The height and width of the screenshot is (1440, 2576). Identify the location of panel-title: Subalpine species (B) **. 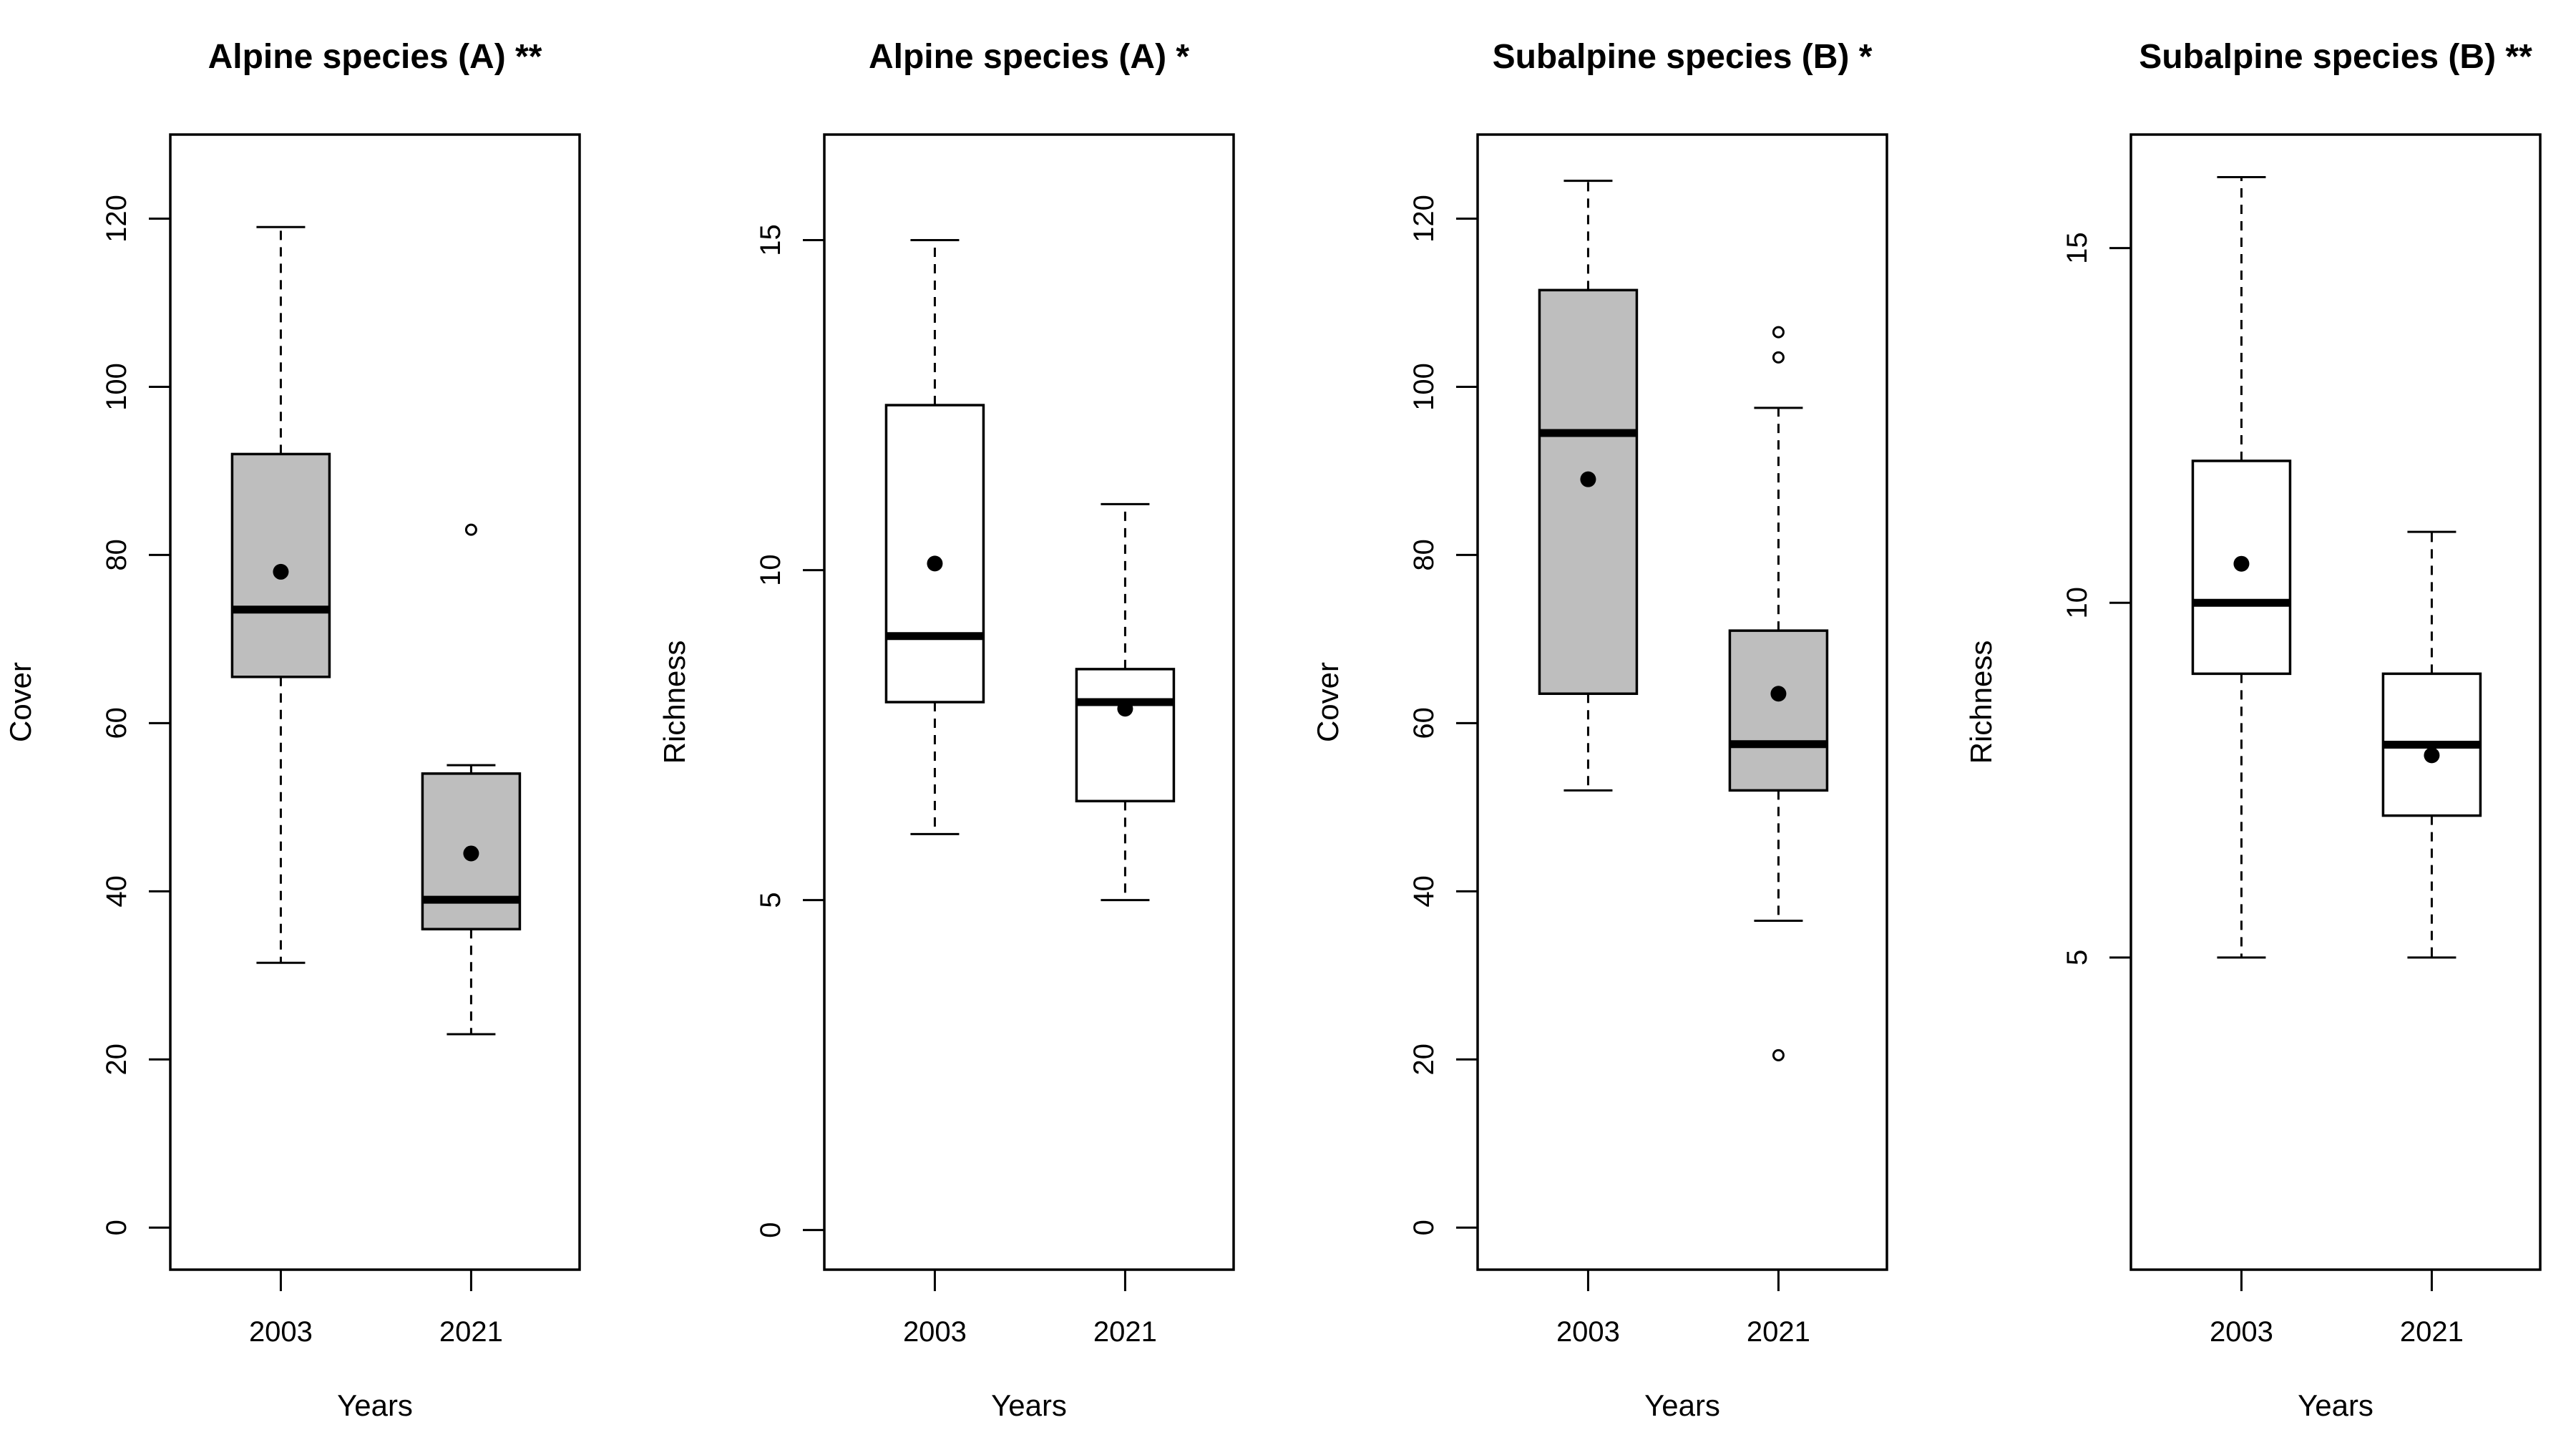
(2335, 57).